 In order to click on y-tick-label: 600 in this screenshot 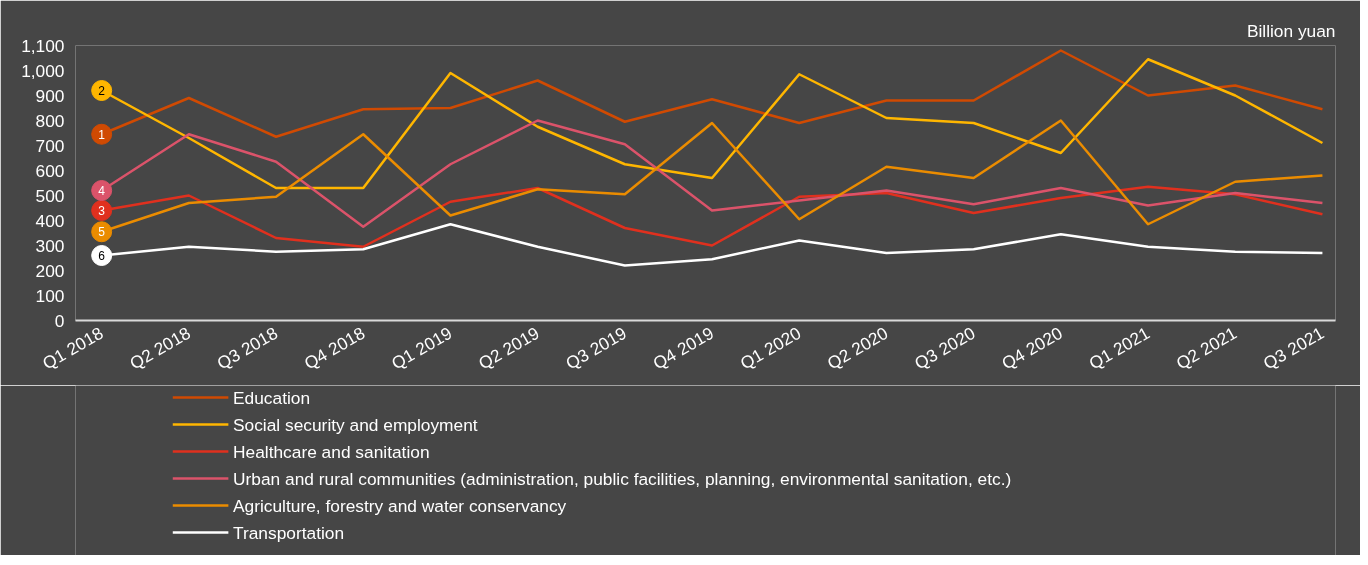, I will do `click(50, 170)`.